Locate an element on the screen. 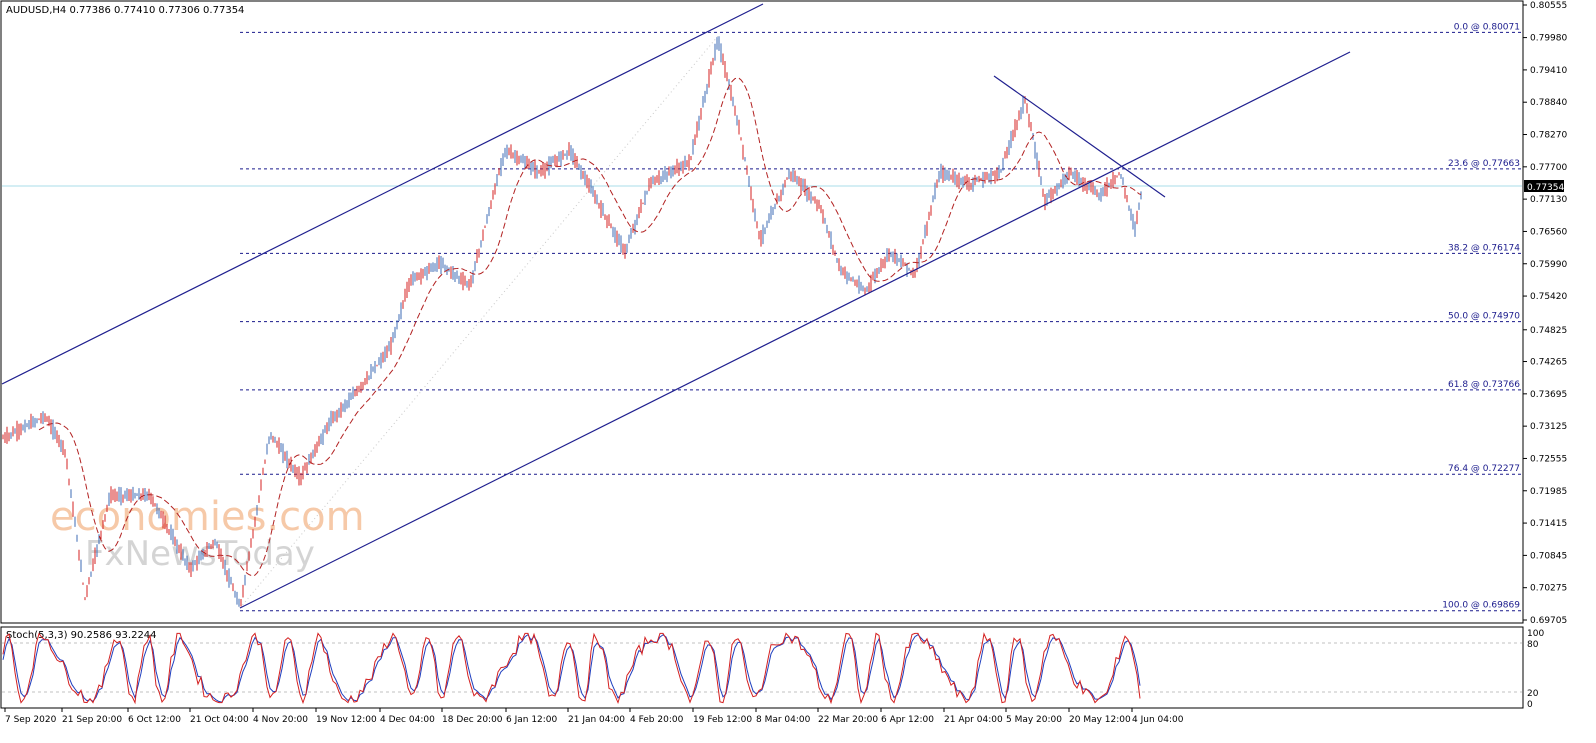 This screenshot has height=743, width=1596. time-tick-label: 20 May 12:00 is located at coordinates (1100, 720).